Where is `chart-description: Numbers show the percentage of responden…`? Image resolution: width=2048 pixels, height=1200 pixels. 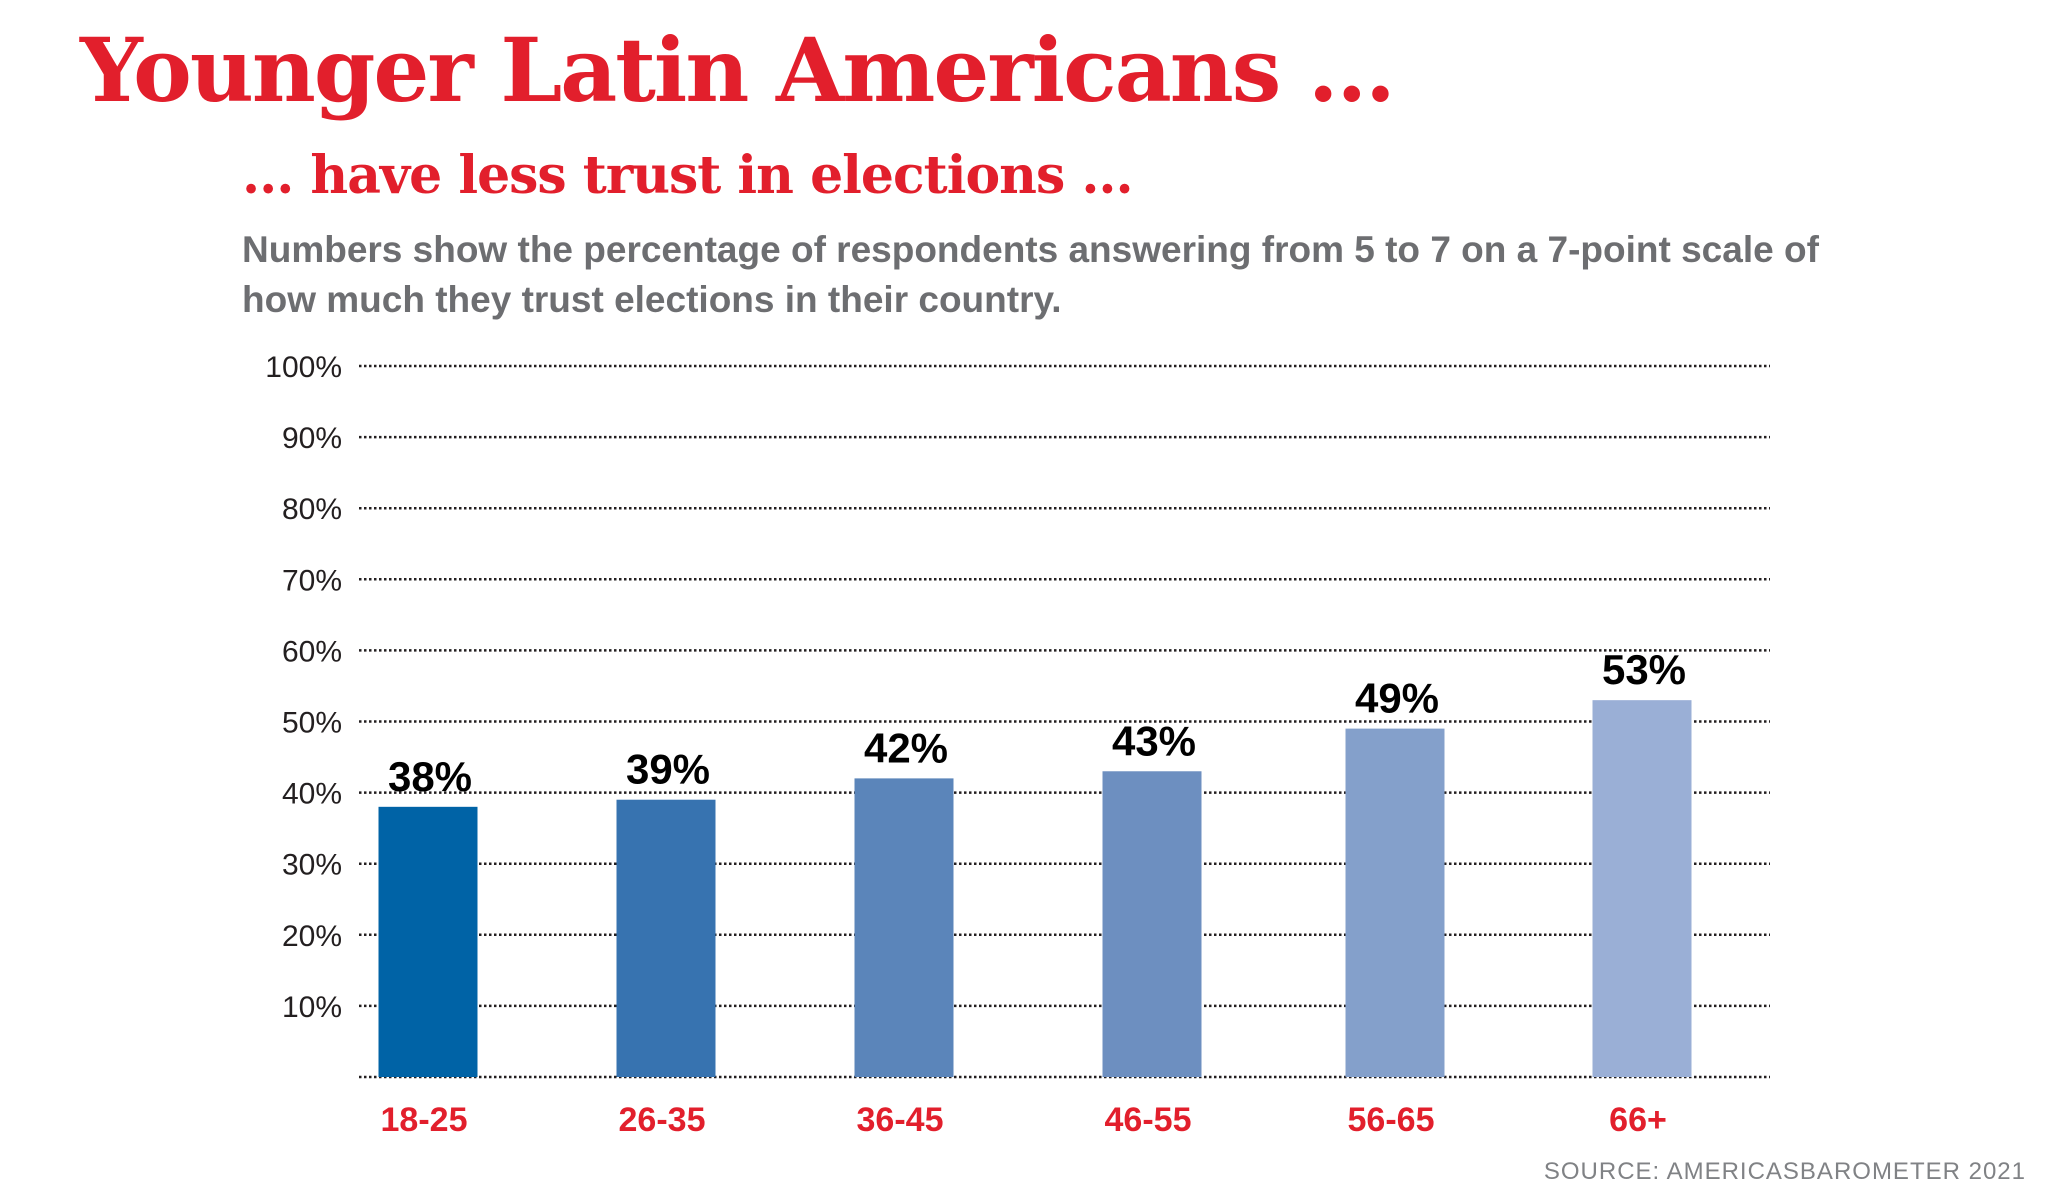
chart-description: Numbers show the percentage of responden… is located at coordinates (1030, 274).